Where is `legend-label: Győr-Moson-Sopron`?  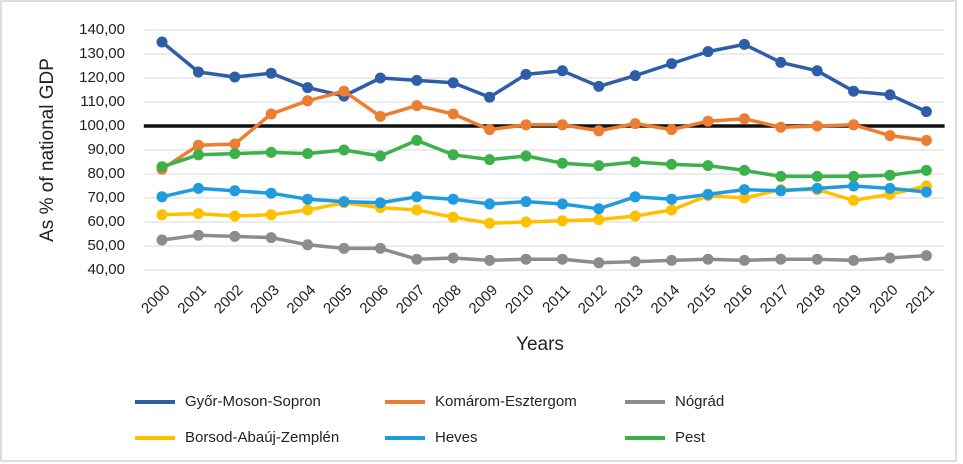 legend-label: Győr-Moson-Sopron is located at coordinates (253, 401).